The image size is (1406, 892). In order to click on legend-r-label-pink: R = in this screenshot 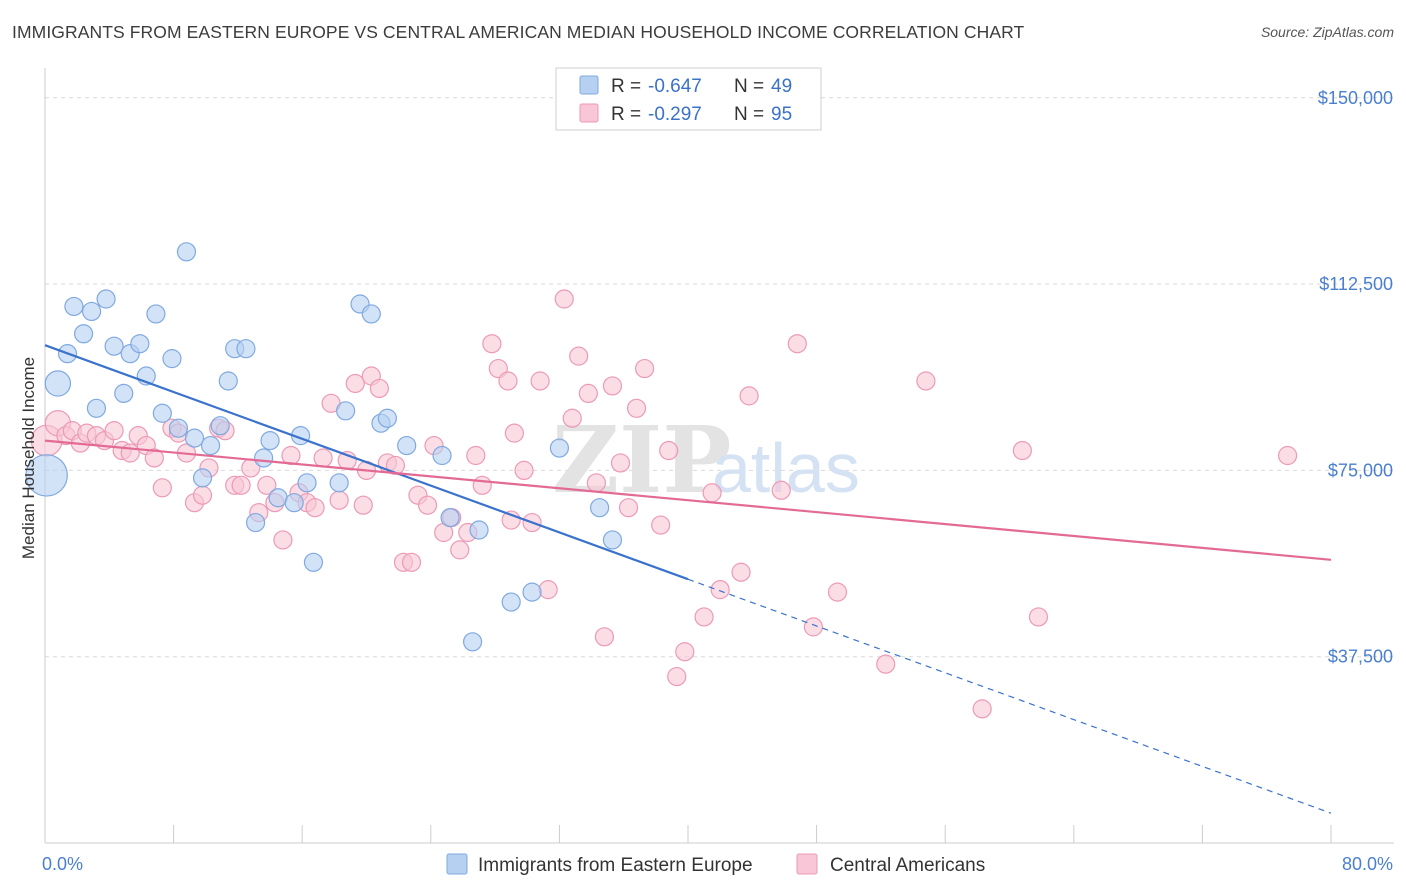, I will do `click(626, 114)`.